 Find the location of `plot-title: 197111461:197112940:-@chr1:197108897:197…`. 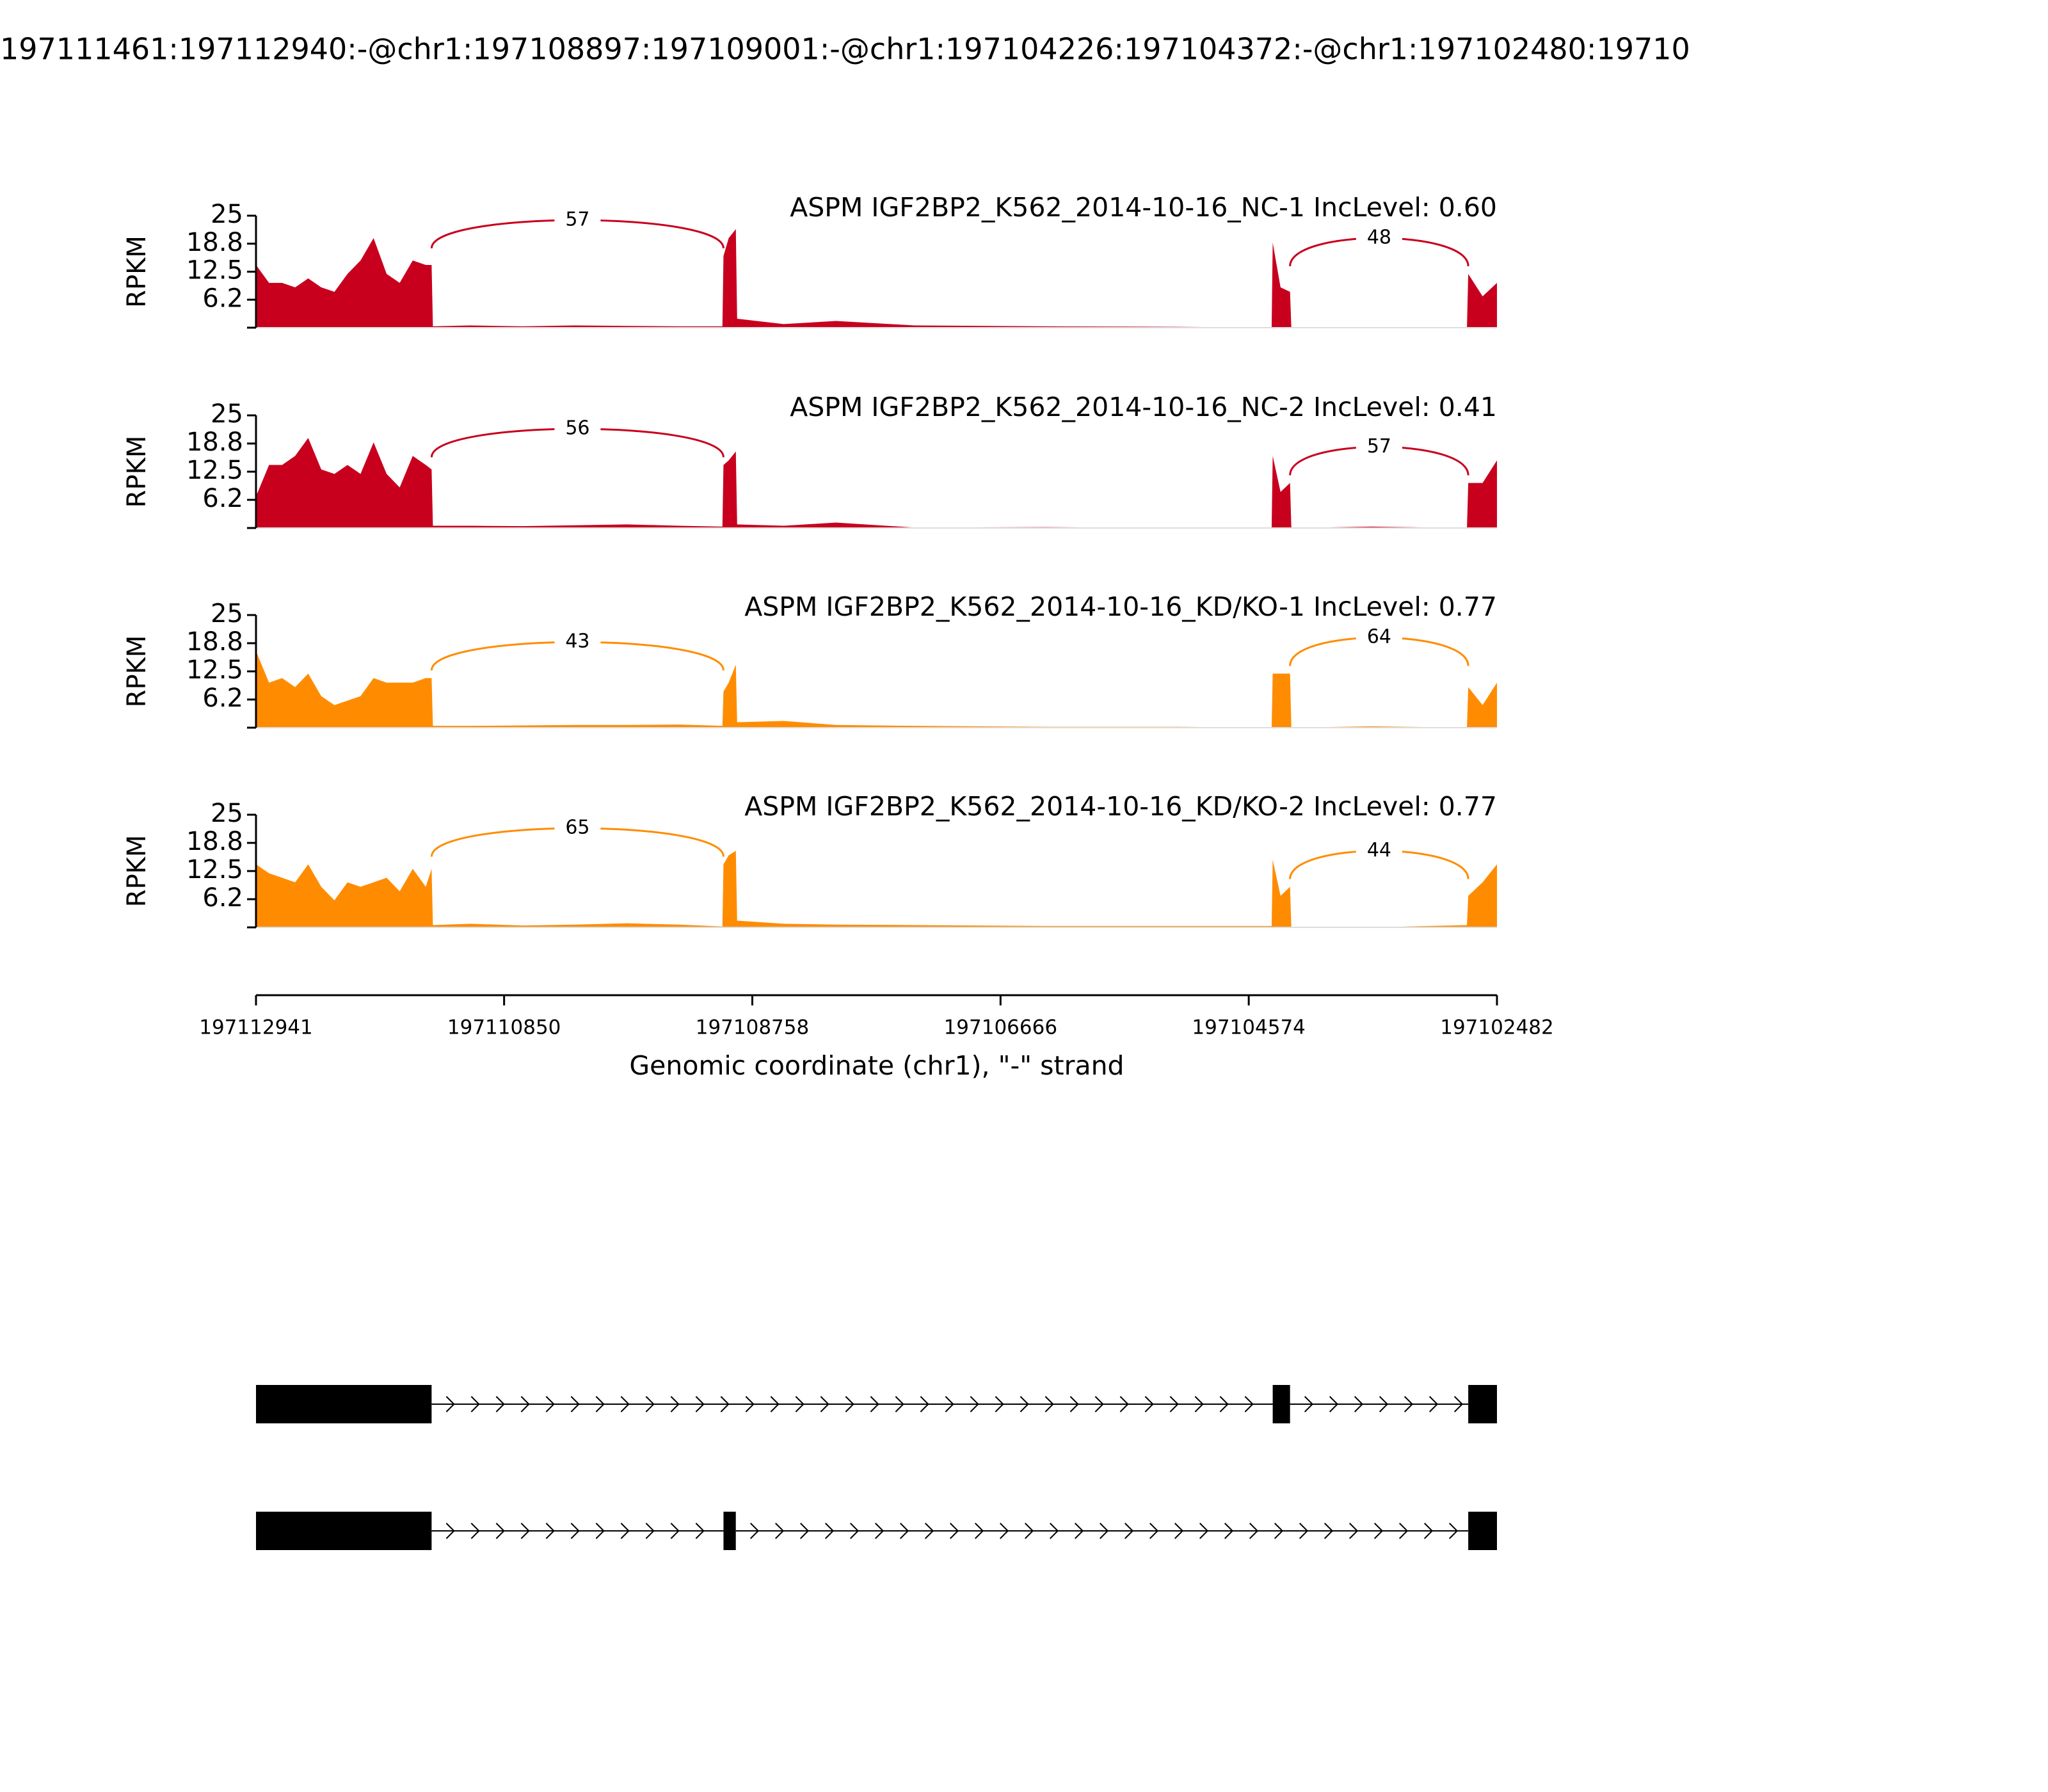

plot-title: 197111461:197112940:-@chr1:197108897:197… is located at coordinates (845, 49).